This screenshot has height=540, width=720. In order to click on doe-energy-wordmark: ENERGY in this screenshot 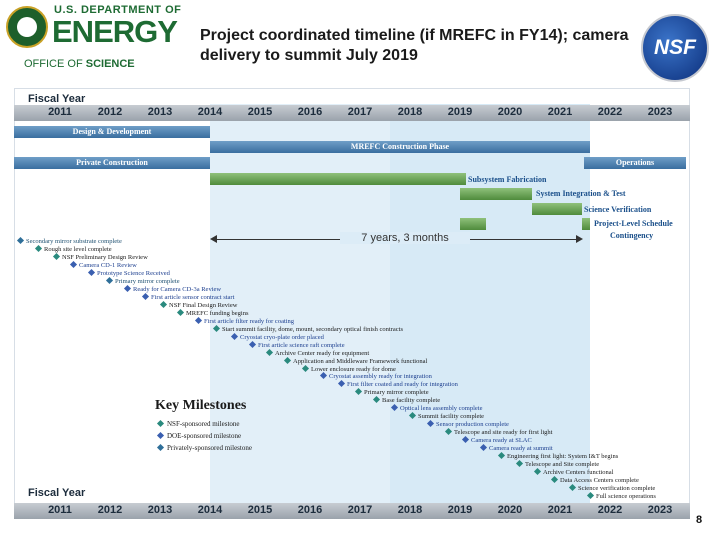, I will do `click(115, 31)`.